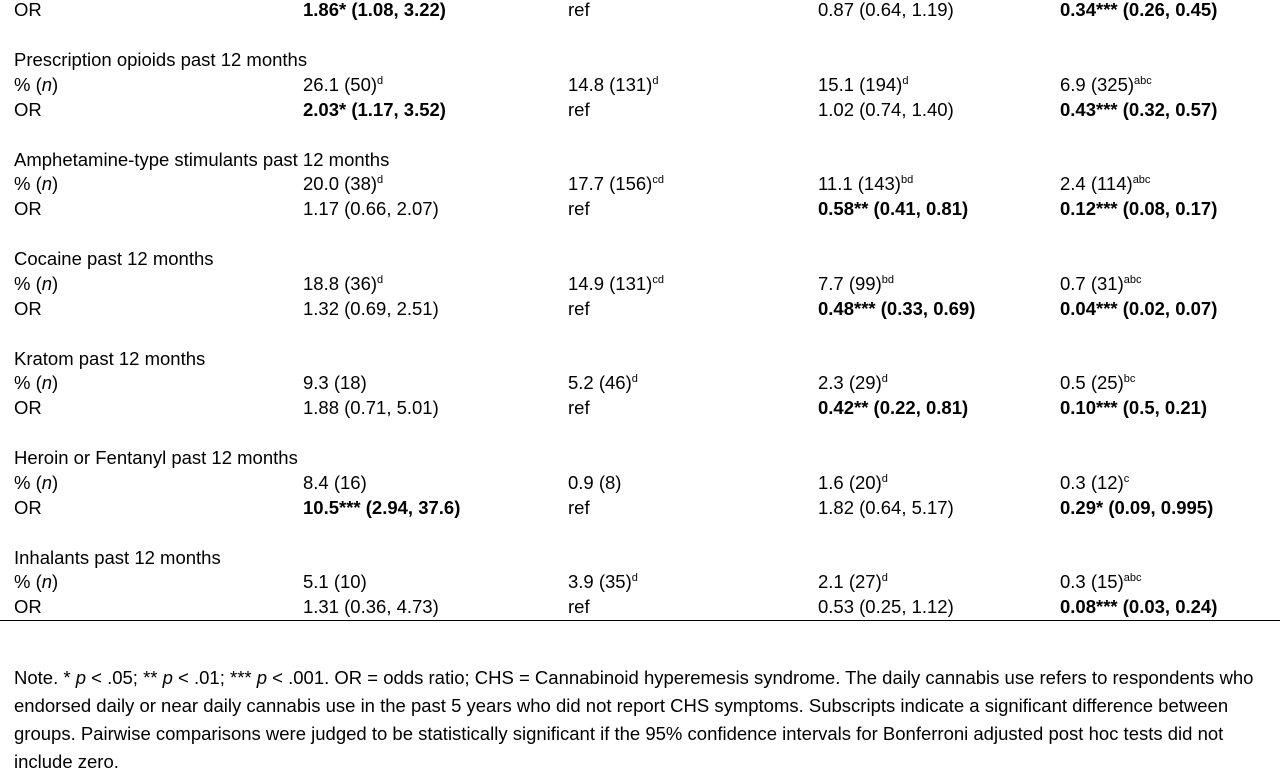 This screenshot has height=778, width=1280. I want to click on cell: 0.53 (0.25, 1.12), so click(886, 607).